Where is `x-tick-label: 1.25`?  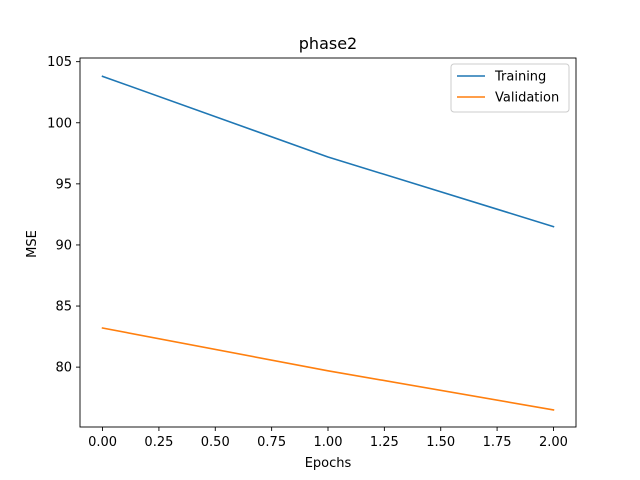
x-tick-label: 1.25 is located at coordinates (384, 442).